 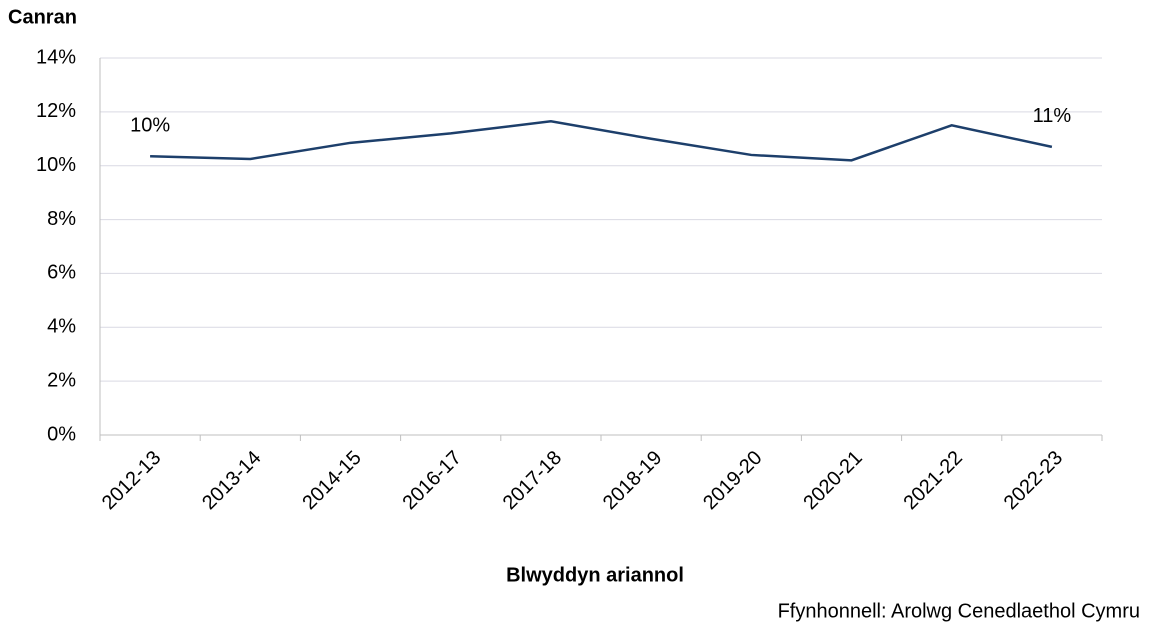 I want to click on x-tick-label: 2018-19, so click(x=632, y=480).